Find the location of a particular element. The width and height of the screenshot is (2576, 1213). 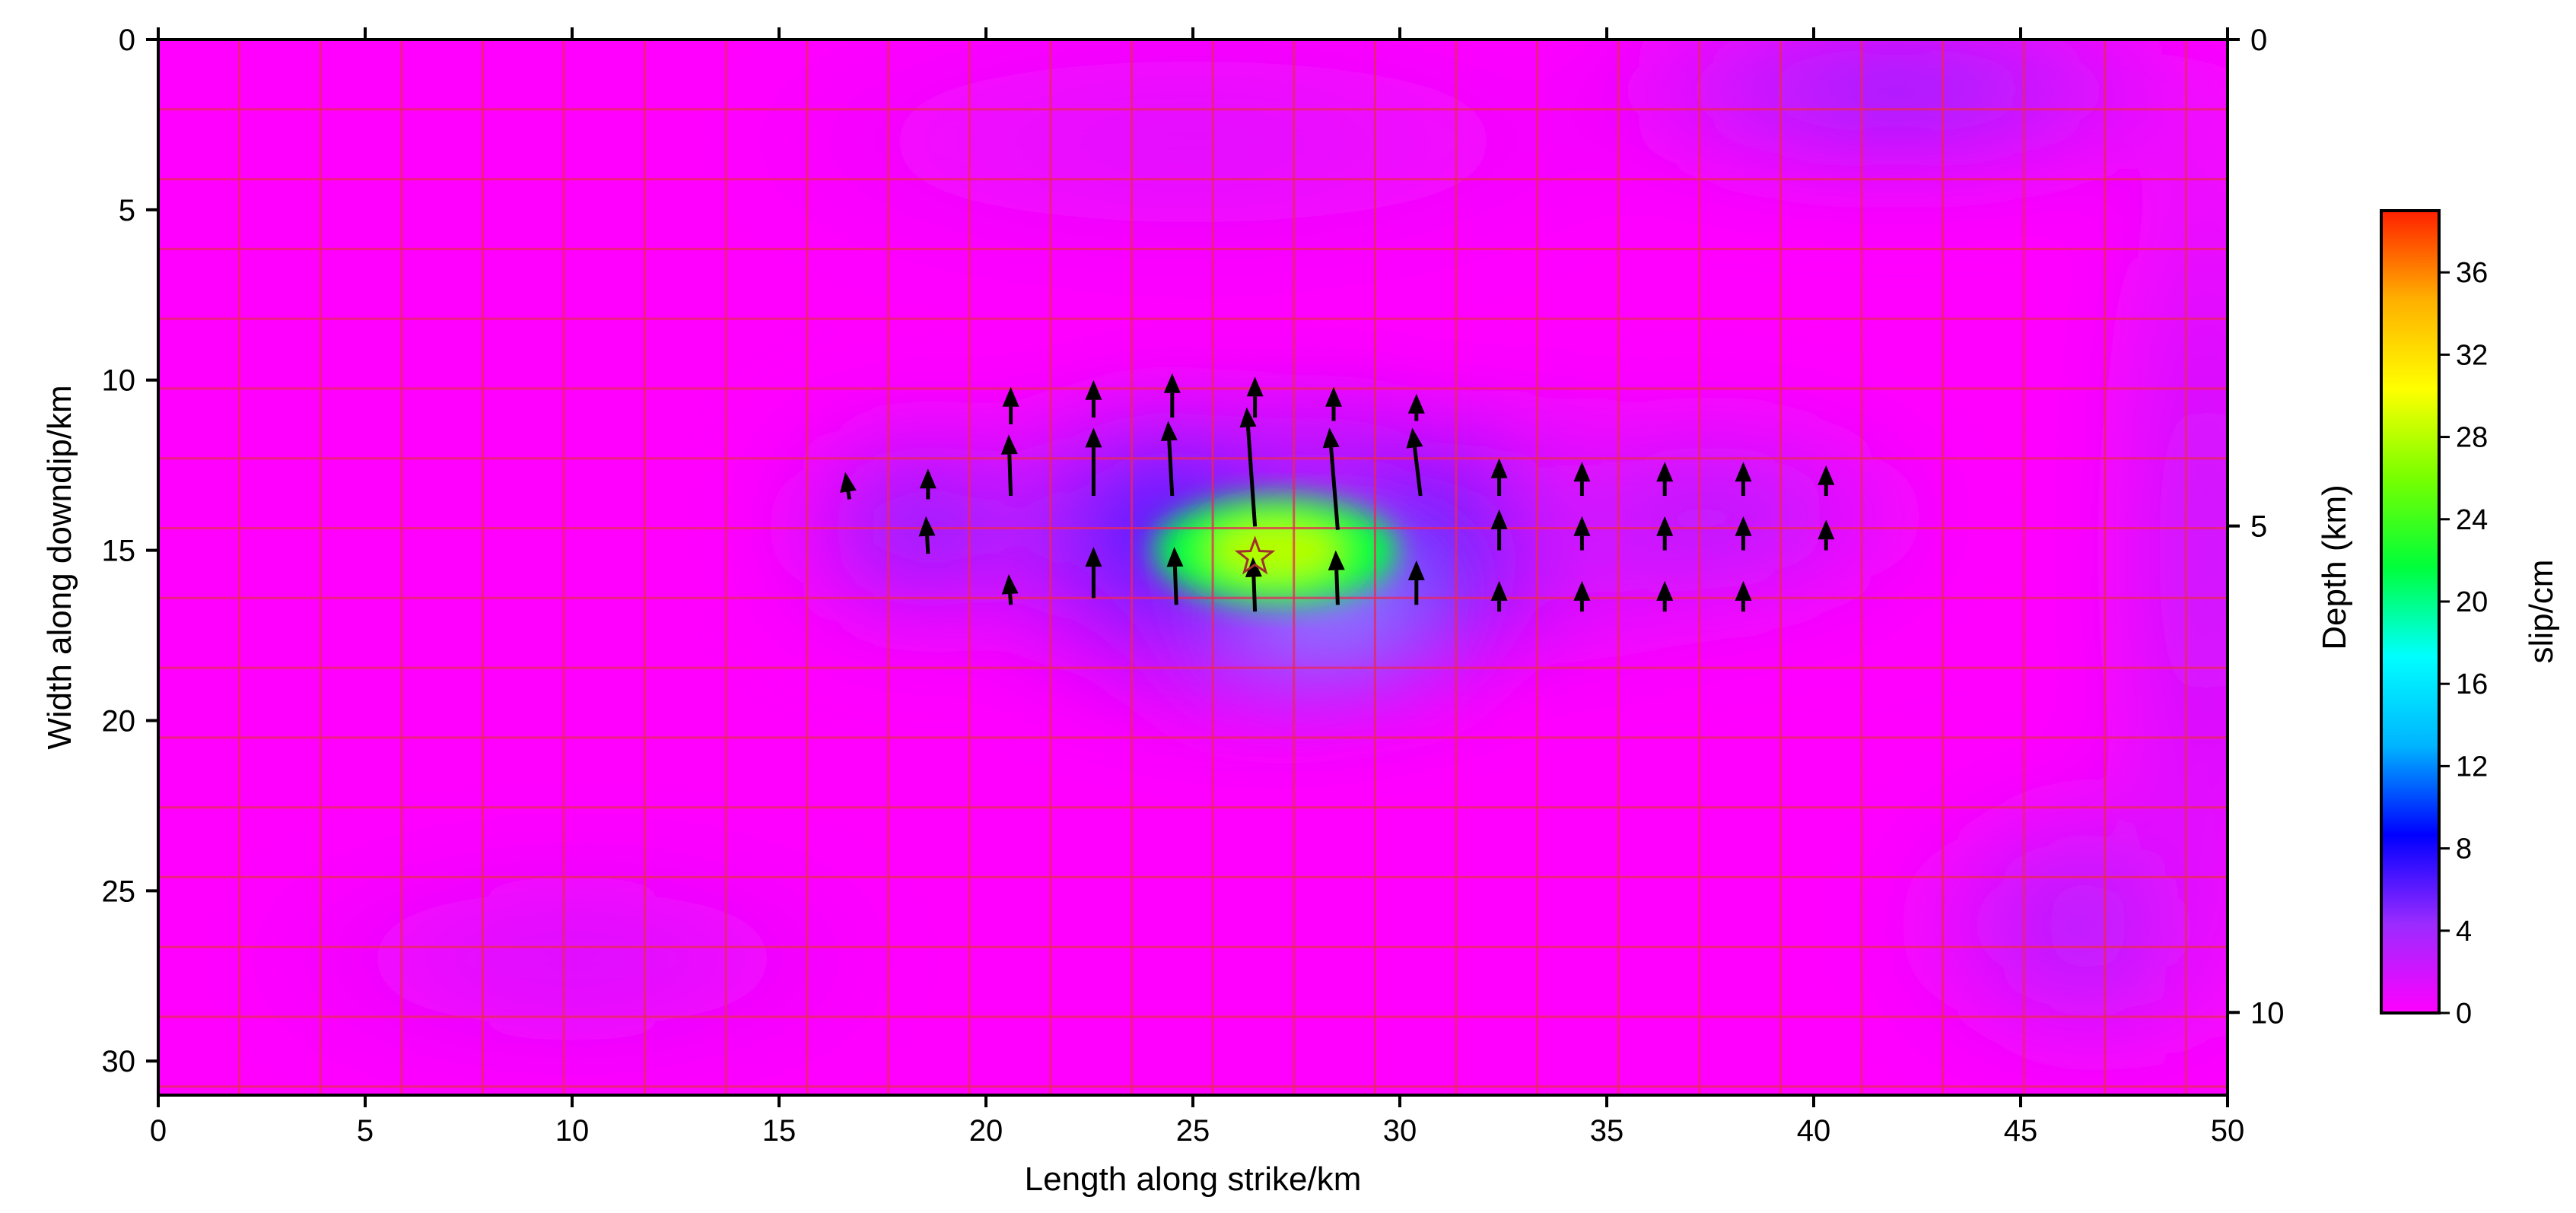

x-tick-label: 50 is located at coordinates (2228, 1131).